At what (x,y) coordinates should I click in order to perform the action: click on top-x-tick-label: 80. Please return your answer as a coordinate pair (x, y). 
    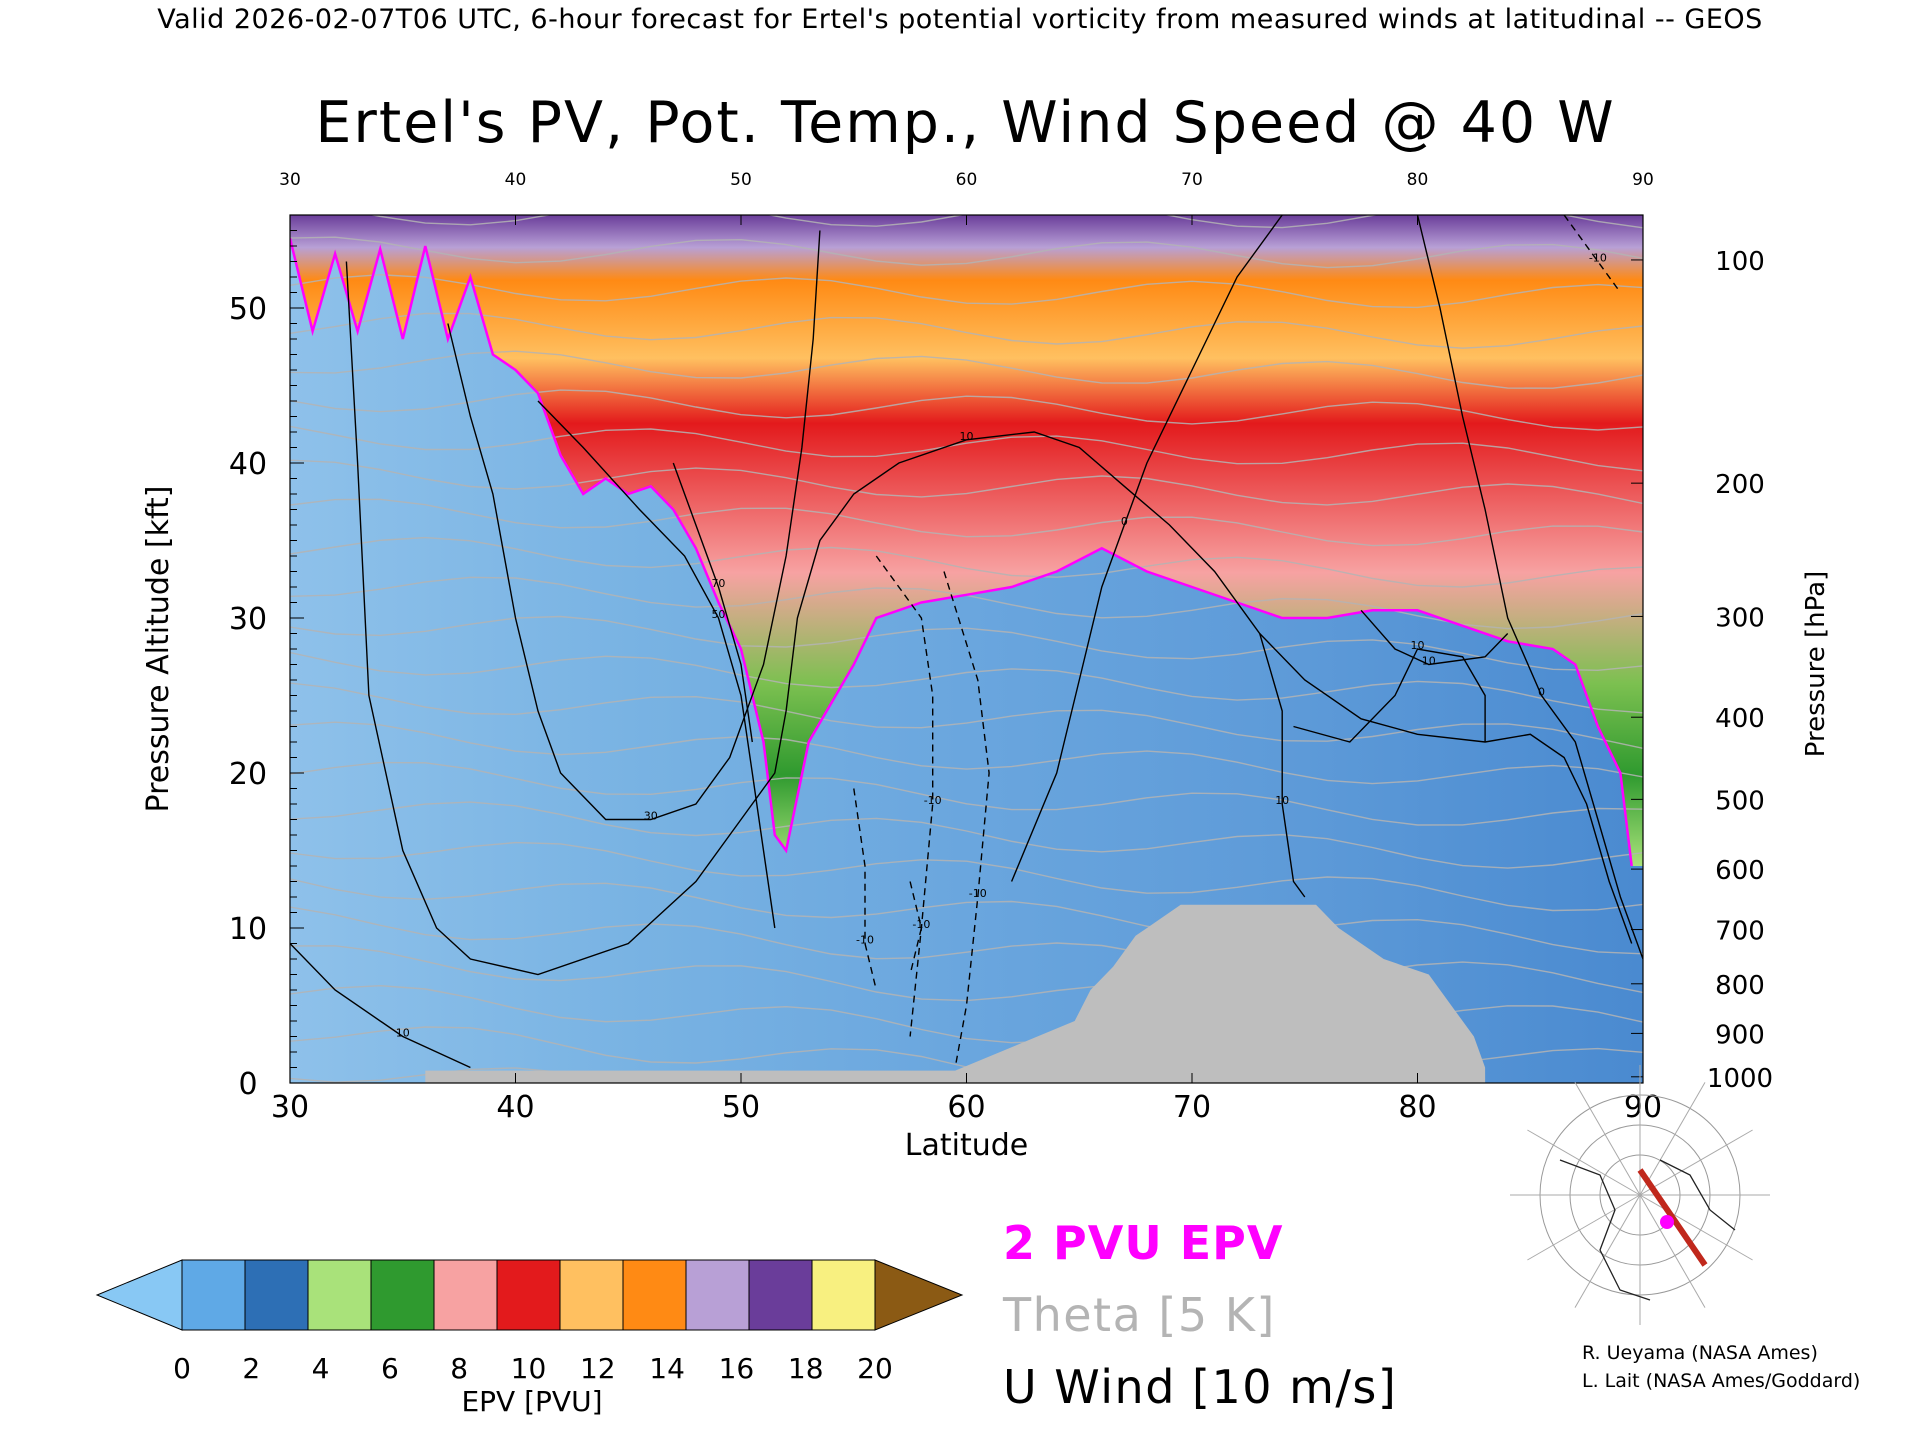
    Looking at the image, I should click on (1418, 180).